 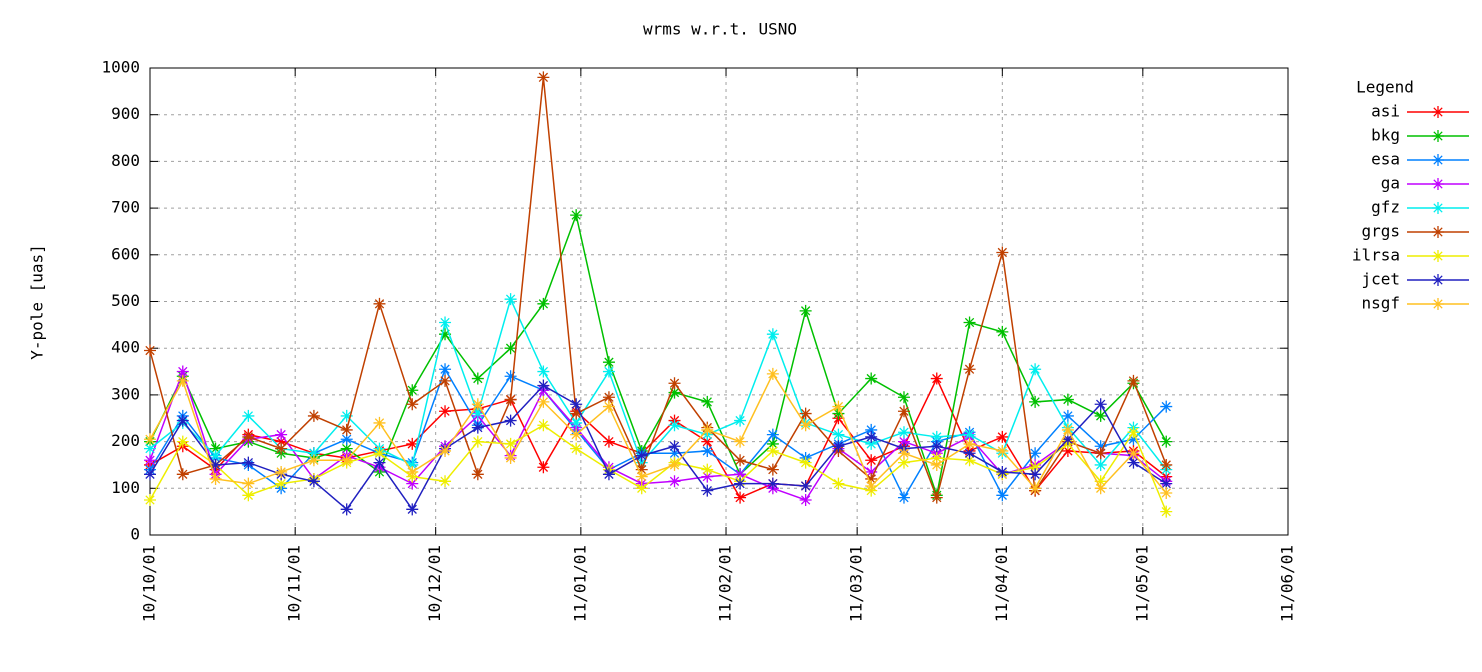 What do you see at coordinates (579, 583) in the screenshot?
I see `x-tick-label: 11/01/01` at bounding box center [579, 583].